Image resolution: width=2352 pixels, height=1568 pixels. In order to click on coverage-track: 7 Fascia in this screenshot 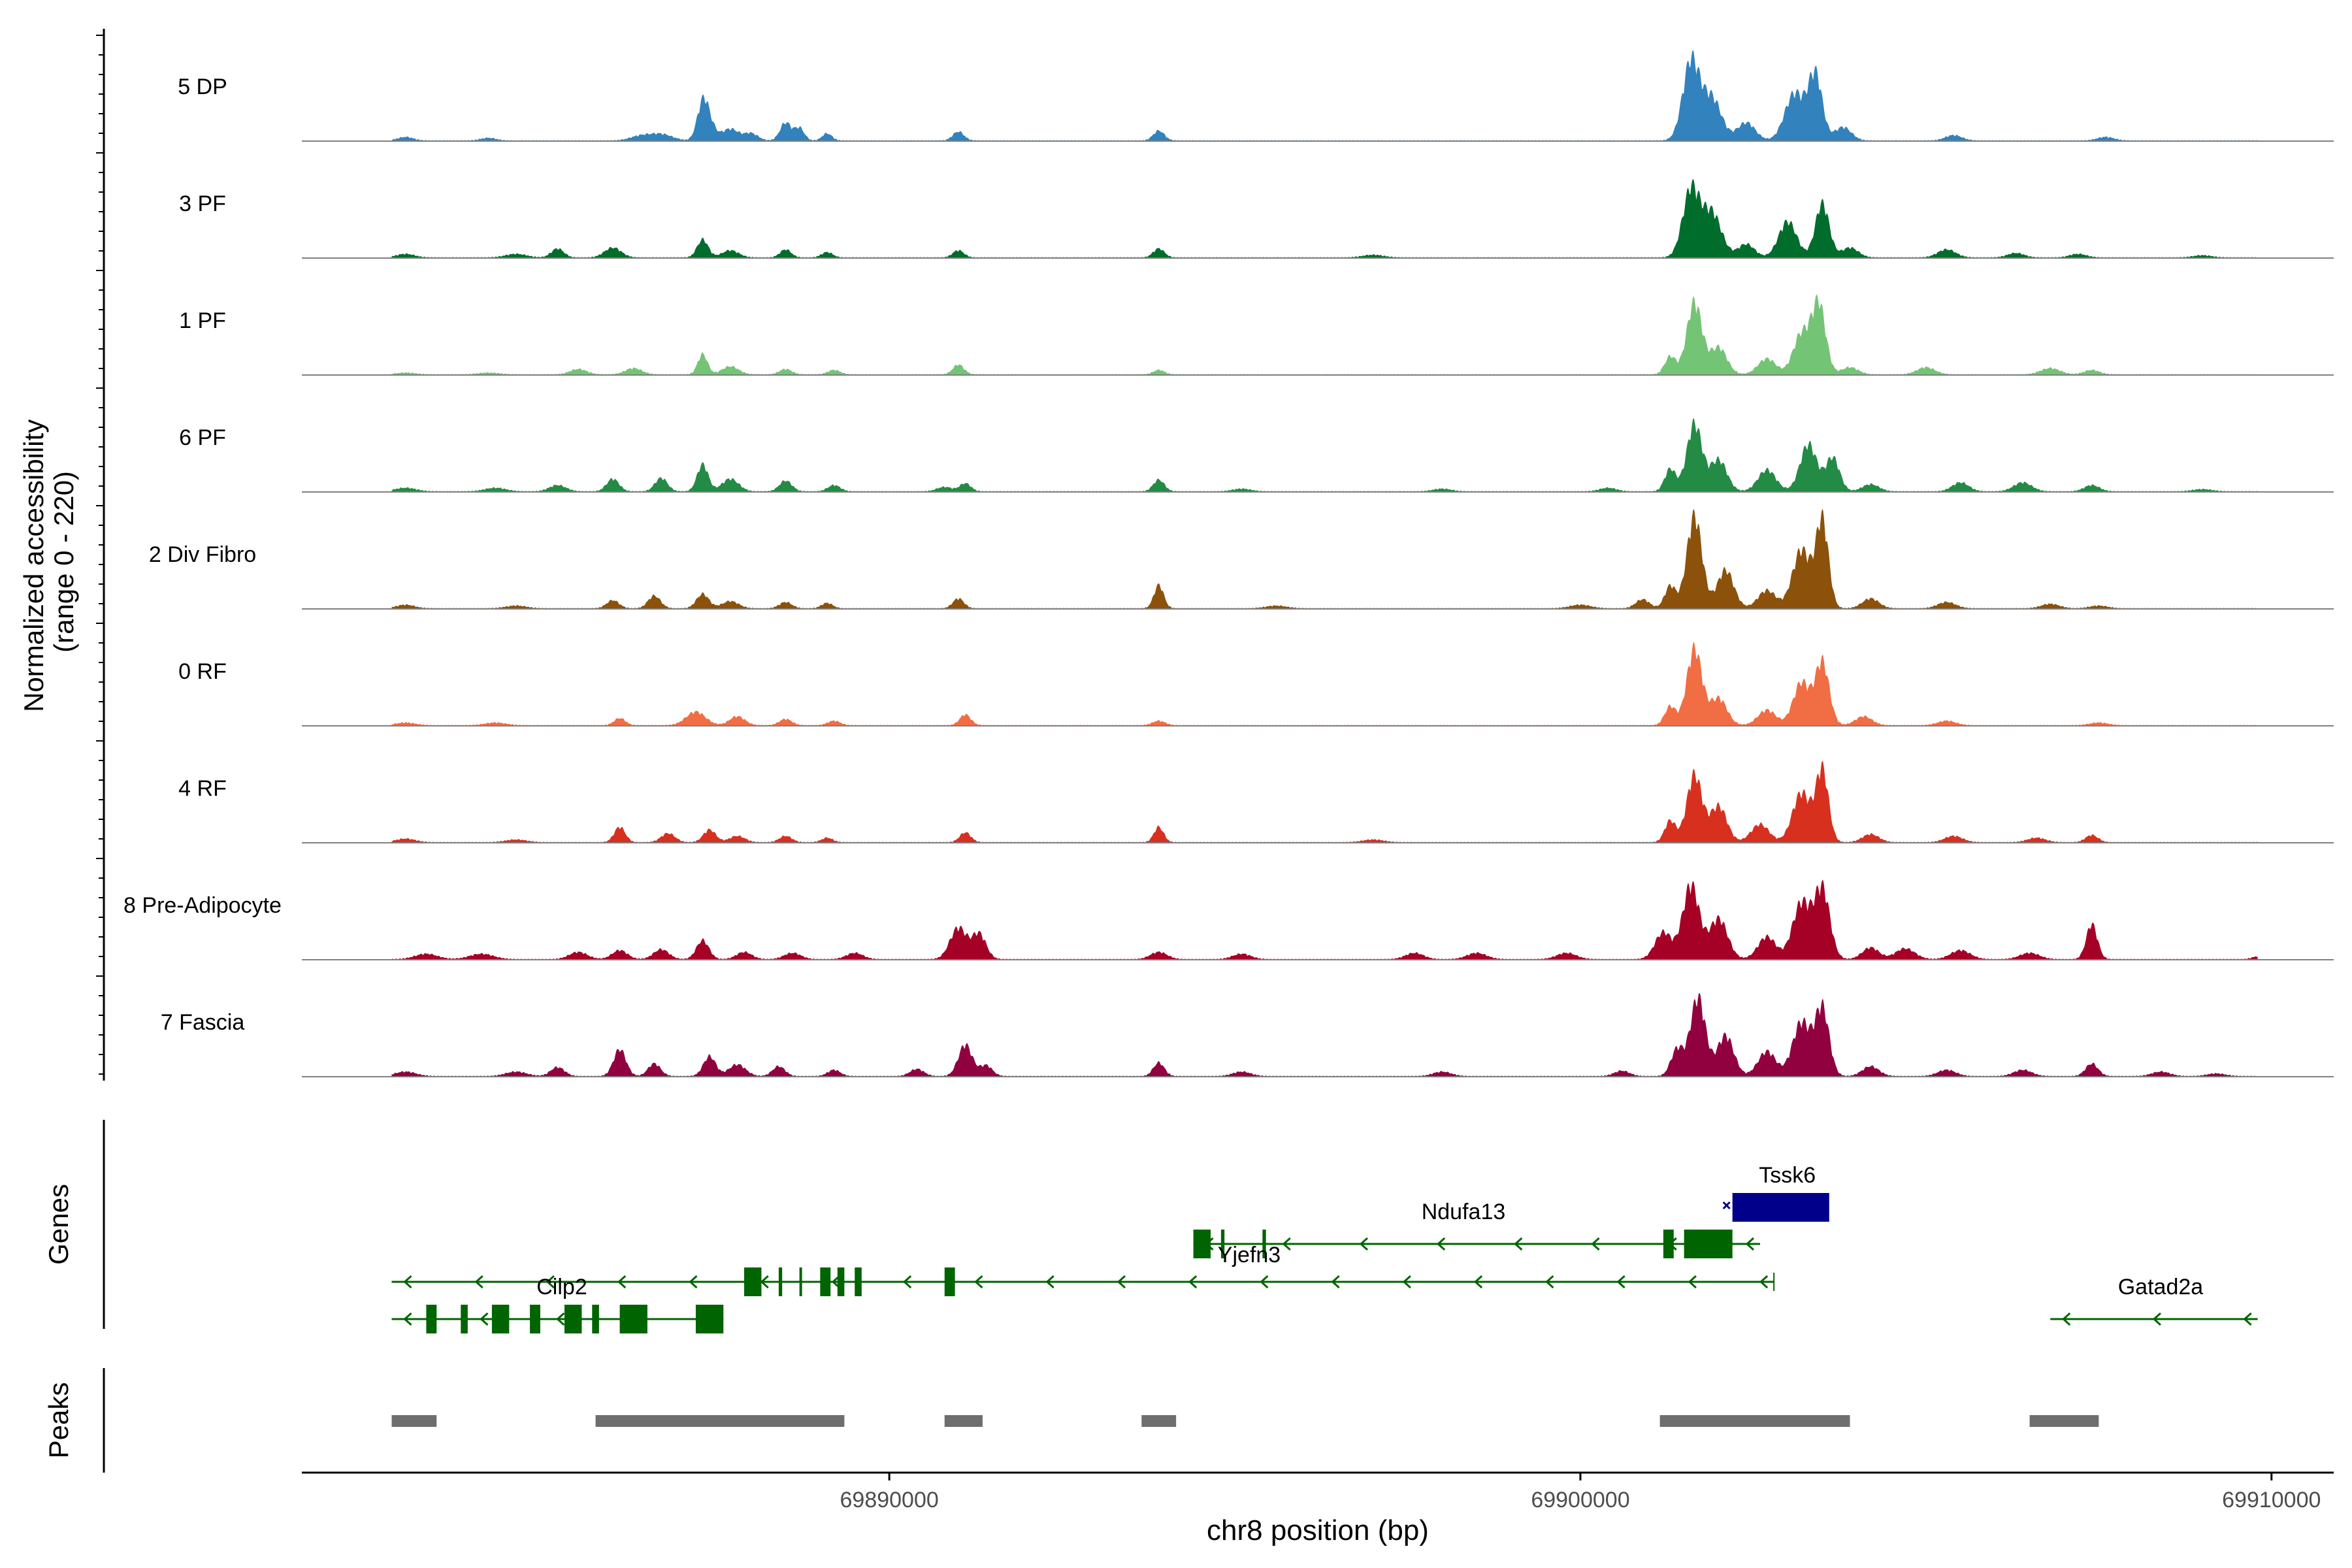, I will do `click(1247, 1034)`.